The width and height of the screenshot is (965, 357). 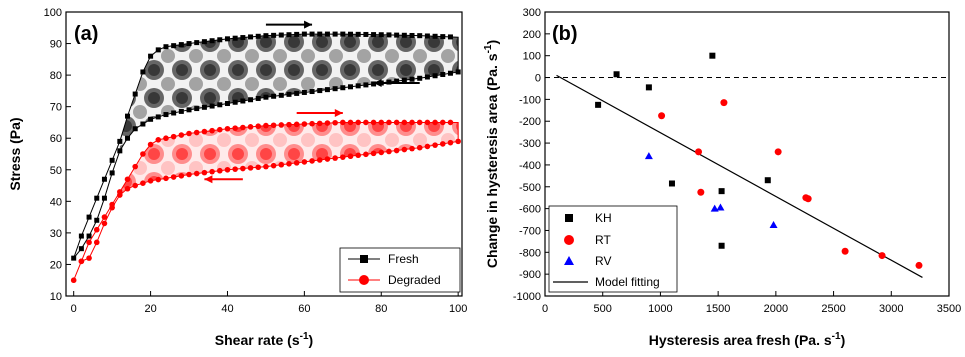 What do you see at coordinates (530, 100) in the screenshot?
I see `y-tick-label: -100` at bounding box center [530, 100].